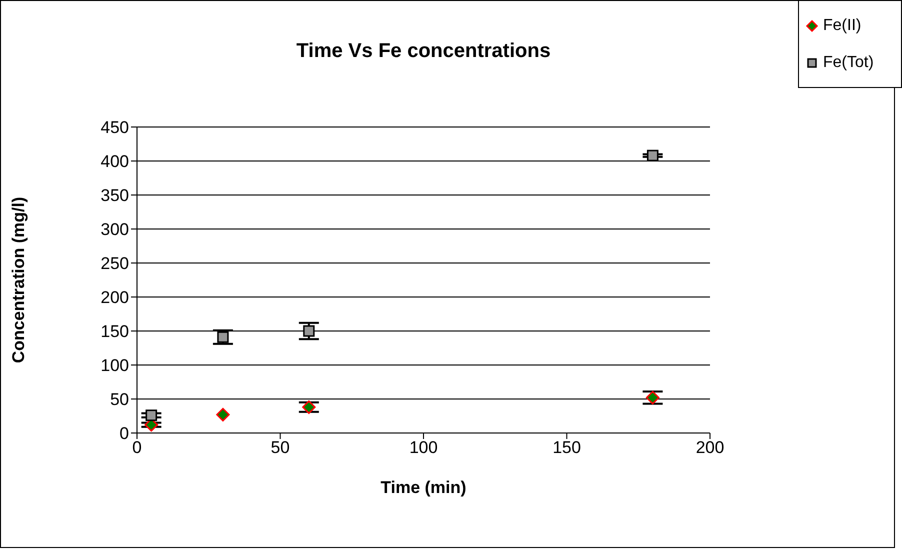 The width and height of the screenshot is (902, 550). Describe the element at coordinates (114, 366) in the screenshot. I see `y-tick-label: 100` at that location.